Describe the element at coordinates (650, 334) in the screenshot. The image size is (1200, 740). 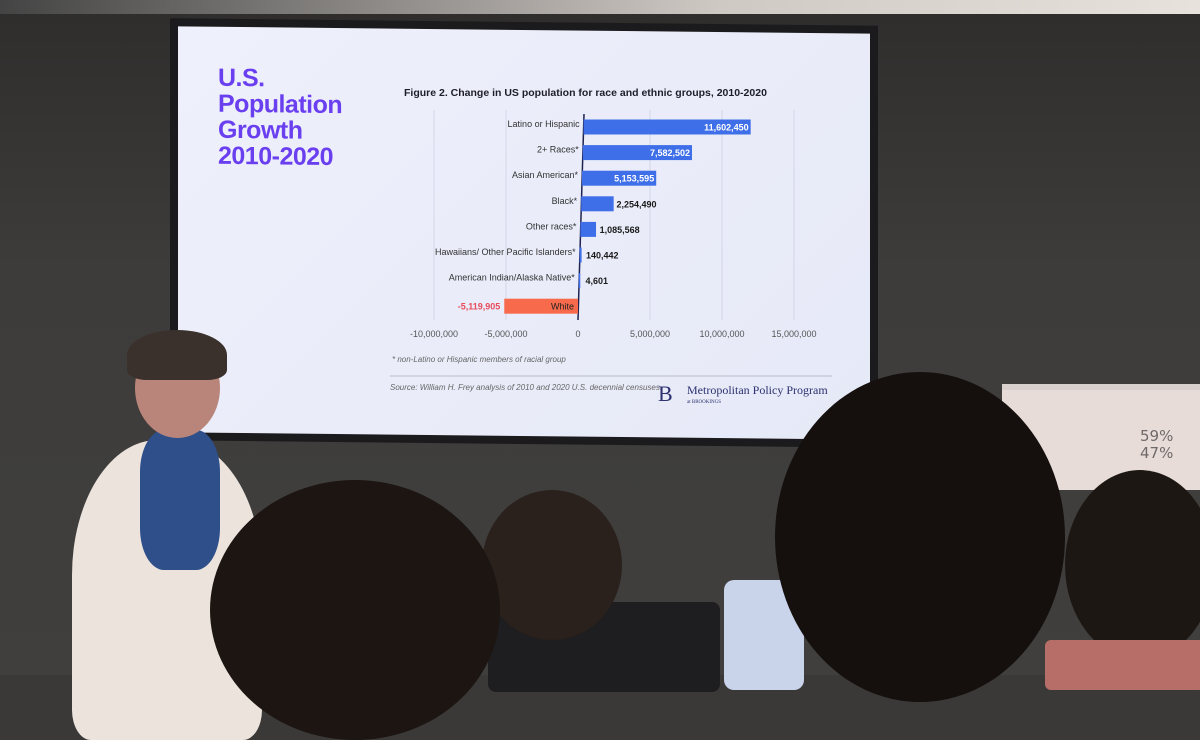
I see `x-tick-label: 5,000,000` at that location.